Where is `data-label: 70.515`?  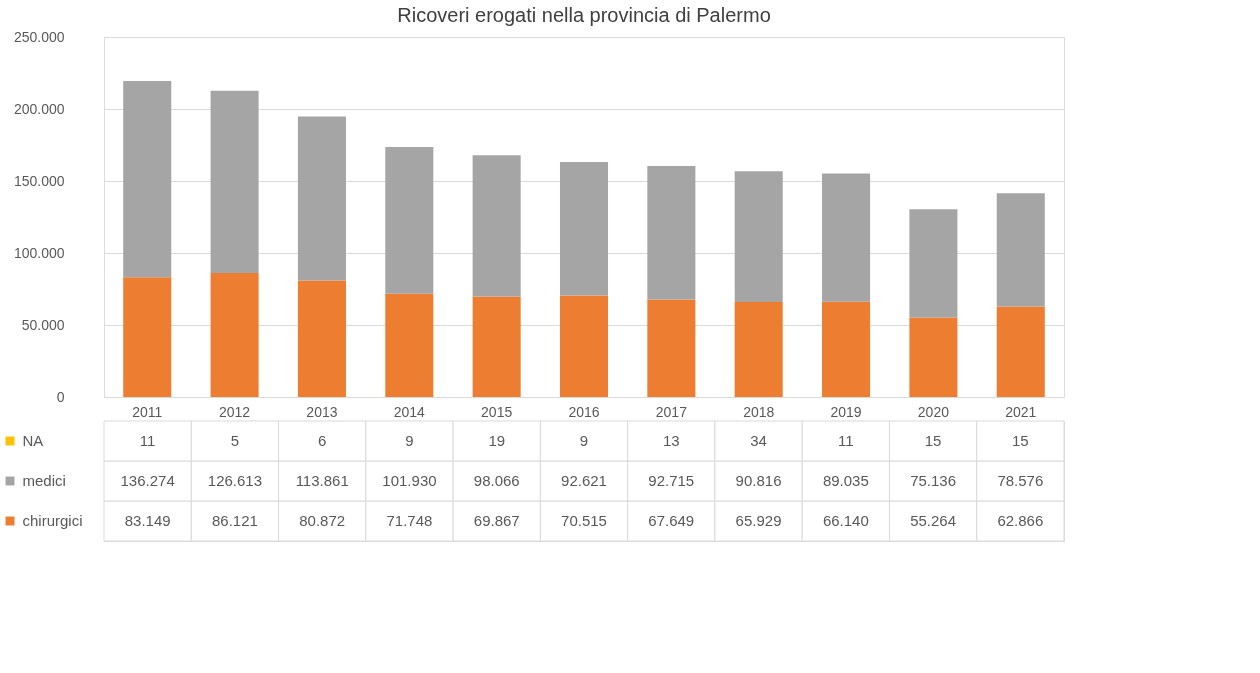 data-label: 70.515 is located at coordinates (584, 520).